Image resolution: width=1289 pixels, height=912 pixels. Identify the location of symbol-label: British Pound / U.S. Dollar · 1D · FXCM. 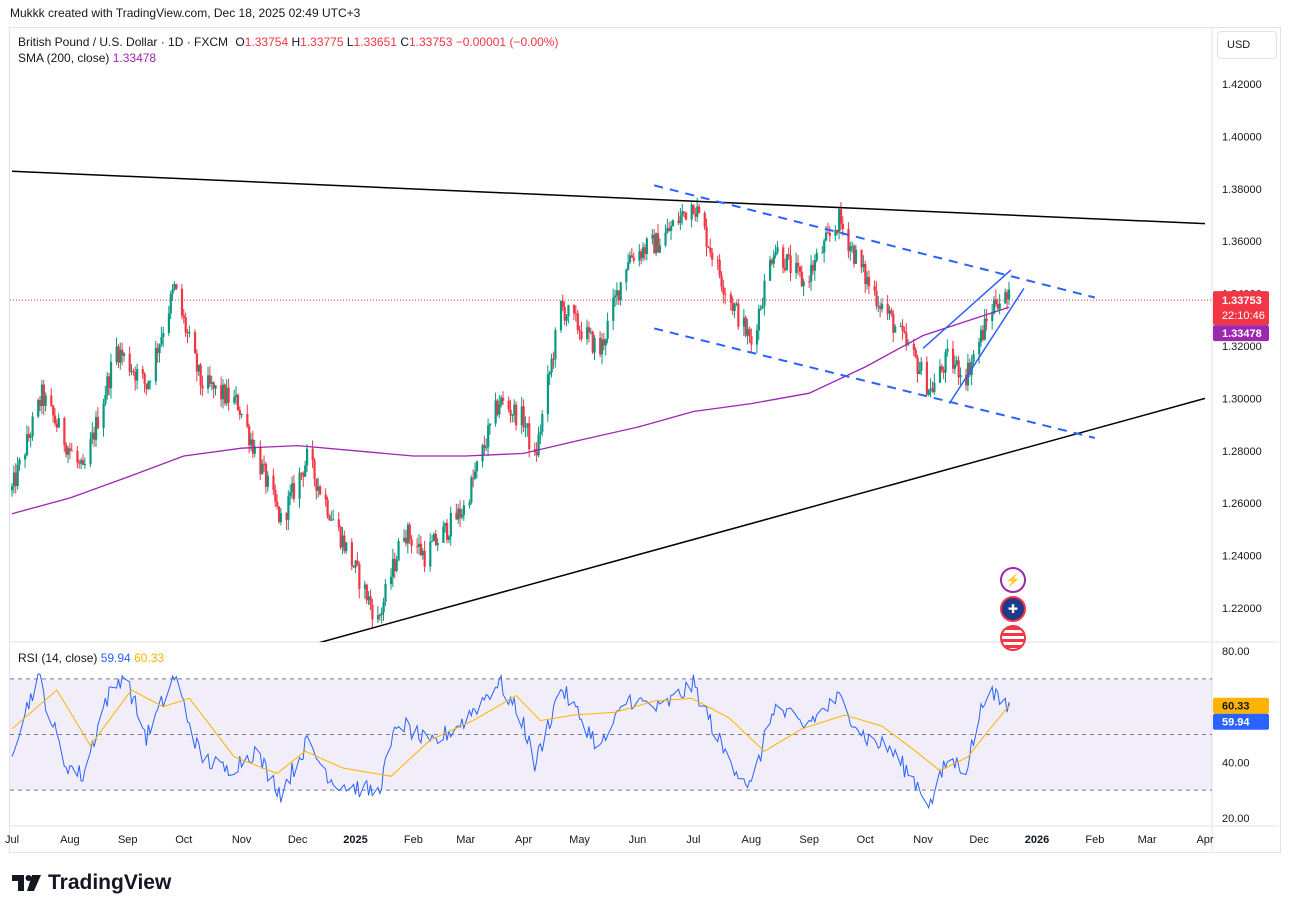
(123, 42).